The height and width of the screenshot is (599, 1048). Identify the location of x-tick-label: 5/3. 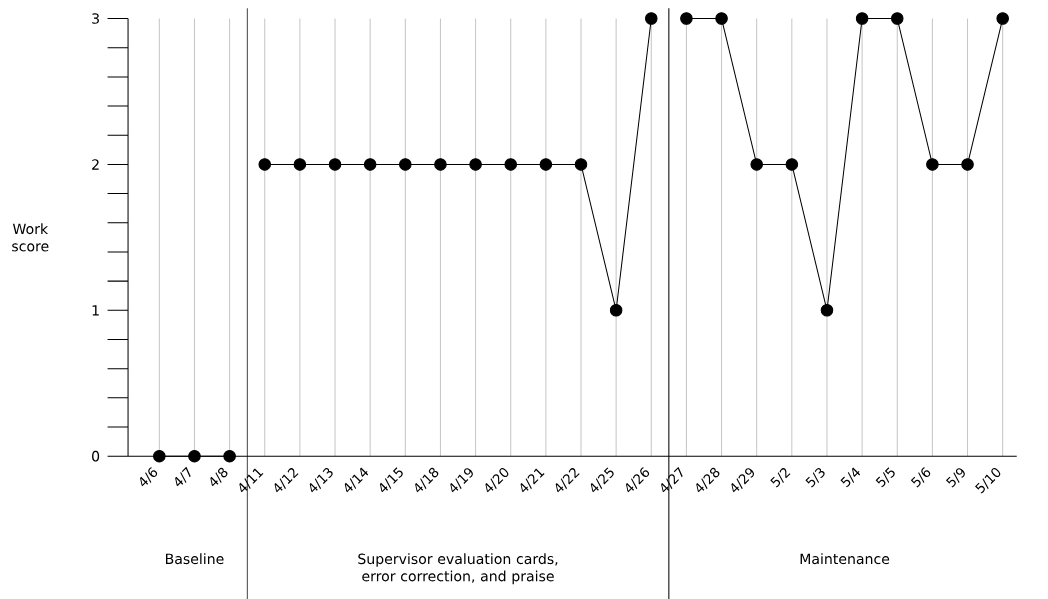
(815, 477).